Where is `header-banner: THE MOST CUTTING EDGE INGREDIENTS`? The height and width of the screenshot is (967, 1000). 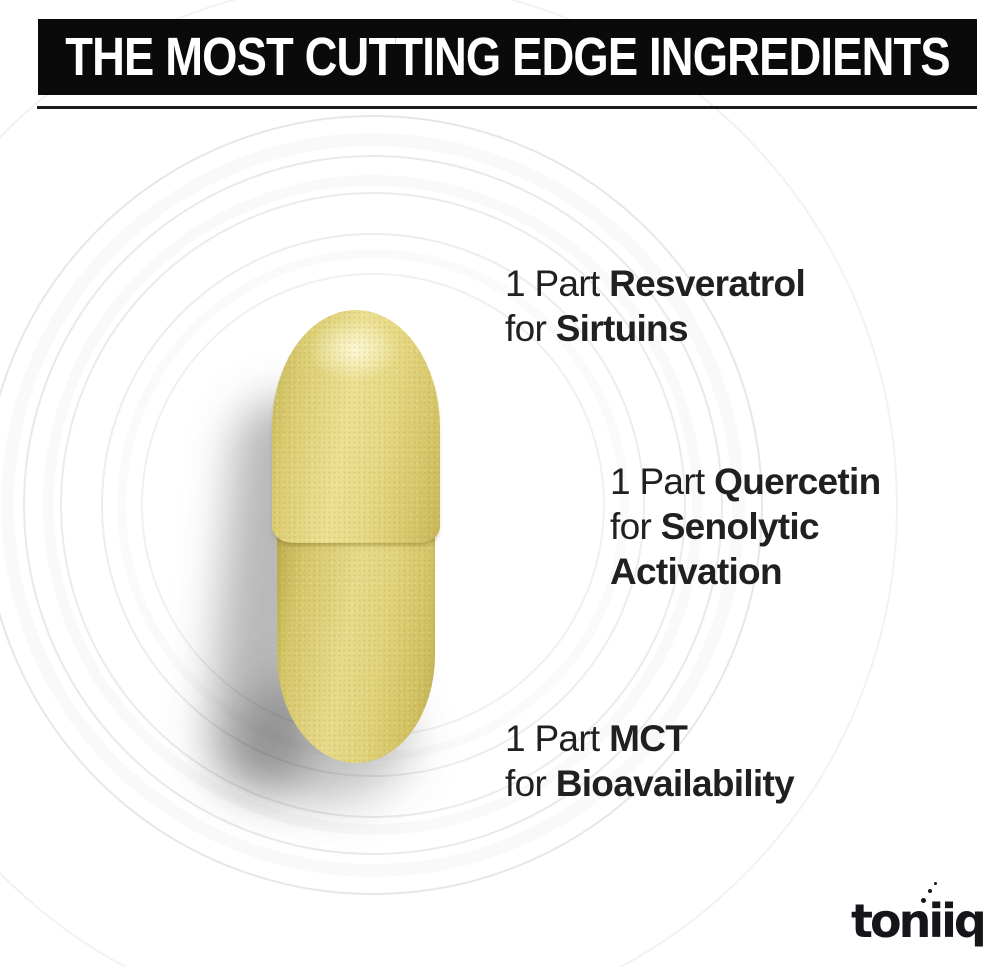 header-banner: THE MOST CUTTING EDGE INGREDIENTS is located at coordinates (507, 57).